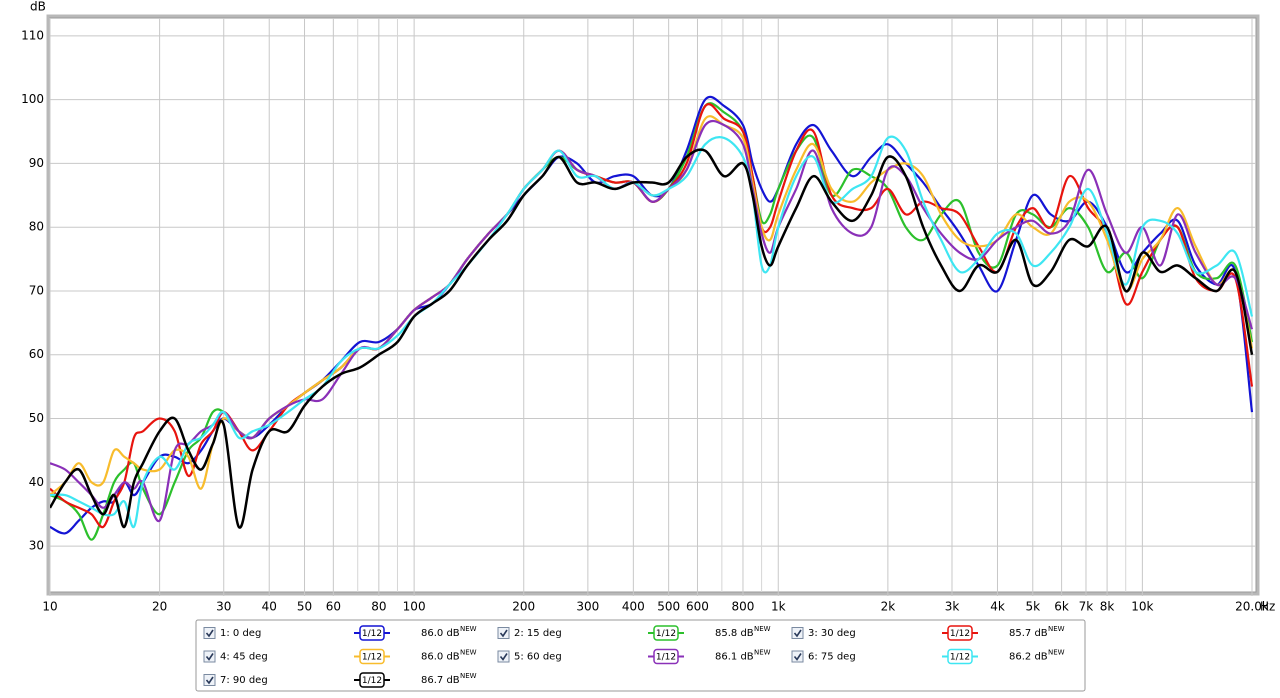  Describe the element at coordinates (633, 607) in the screenshot. I see `x-tick-label: 400` at that location.